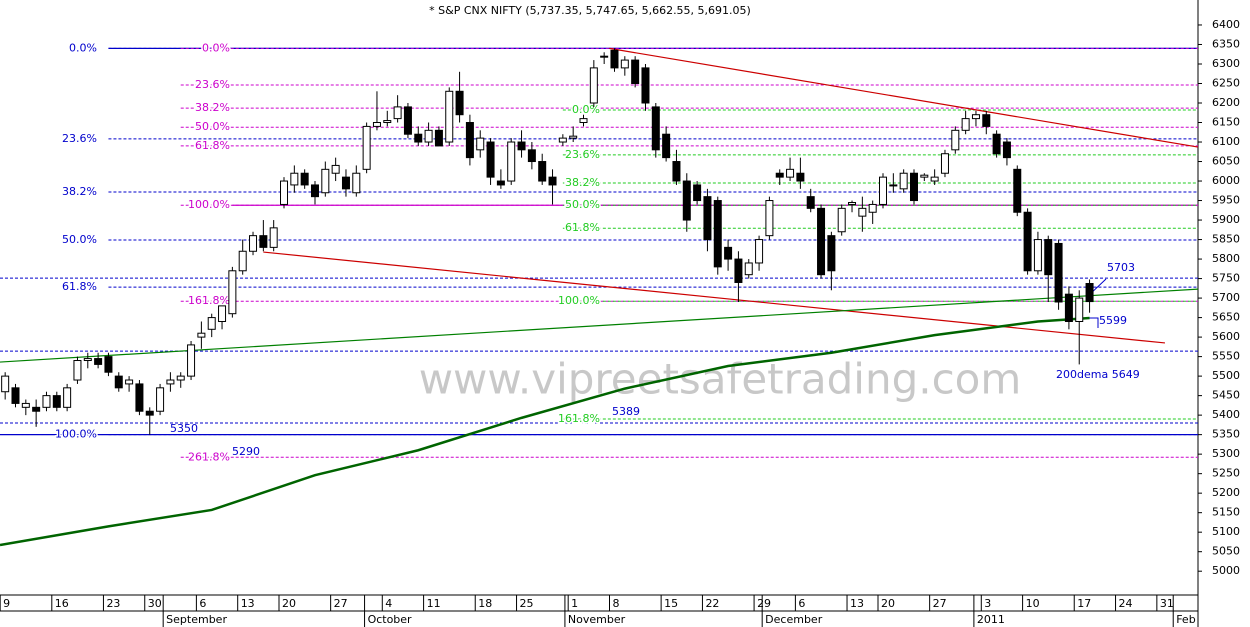 This screenshot has height=627, width=1250. Describe the element at coordinates (1226, 336) in the screenshot. I see `y-tick-label: 5600` at that location.